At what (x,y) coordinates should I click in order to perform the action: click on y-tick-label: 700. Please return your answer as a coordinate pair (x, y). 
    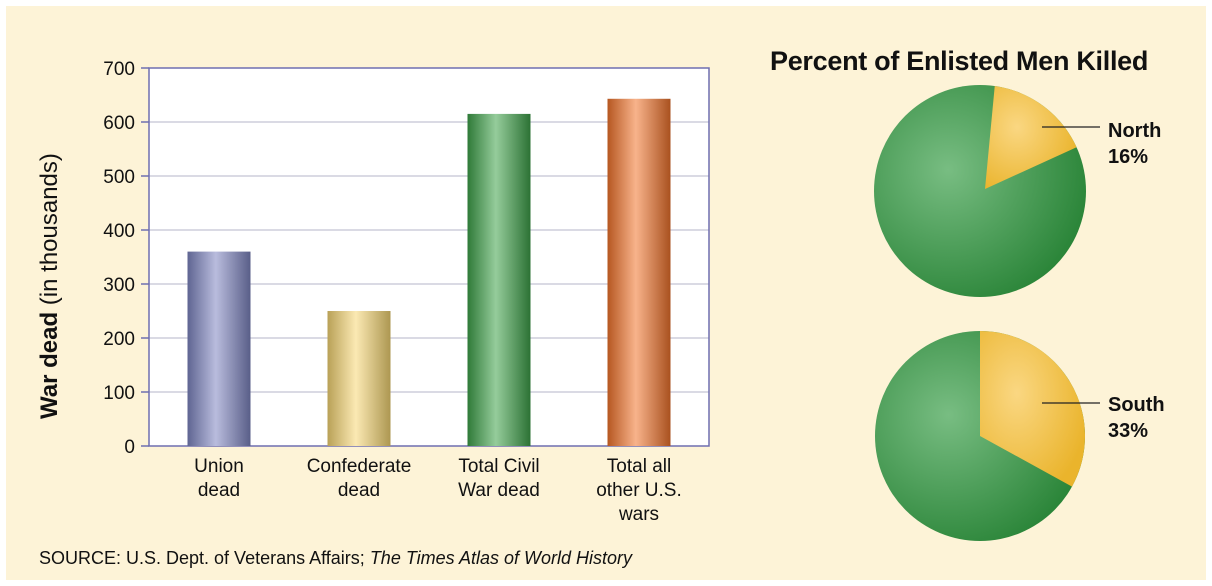
    Looking at the image, I should click on (119, 69).